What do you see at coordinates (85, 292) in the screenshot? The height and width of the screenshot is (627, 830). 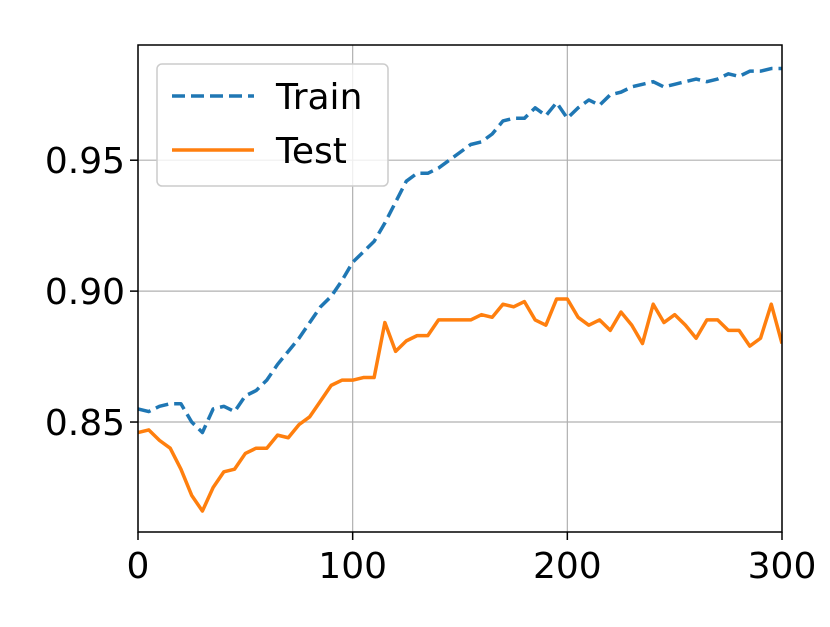 I see `y-tick-label: 0.90` at bounding box center [85, 292].